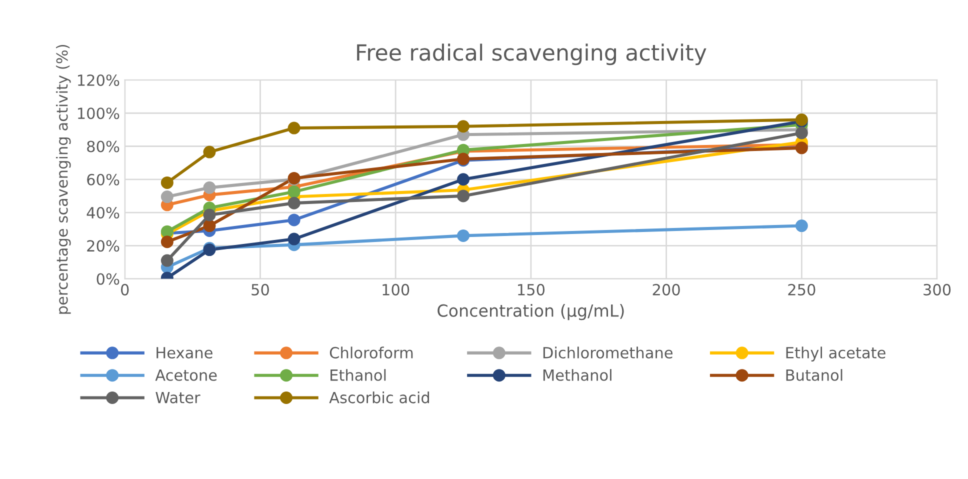 Image resolution: width=968 pixels, height=479 pixels. Describe the element at coordinates (531, 55) in the screenshot. I see `chart-title: Free radical scavenging activity` at that location.